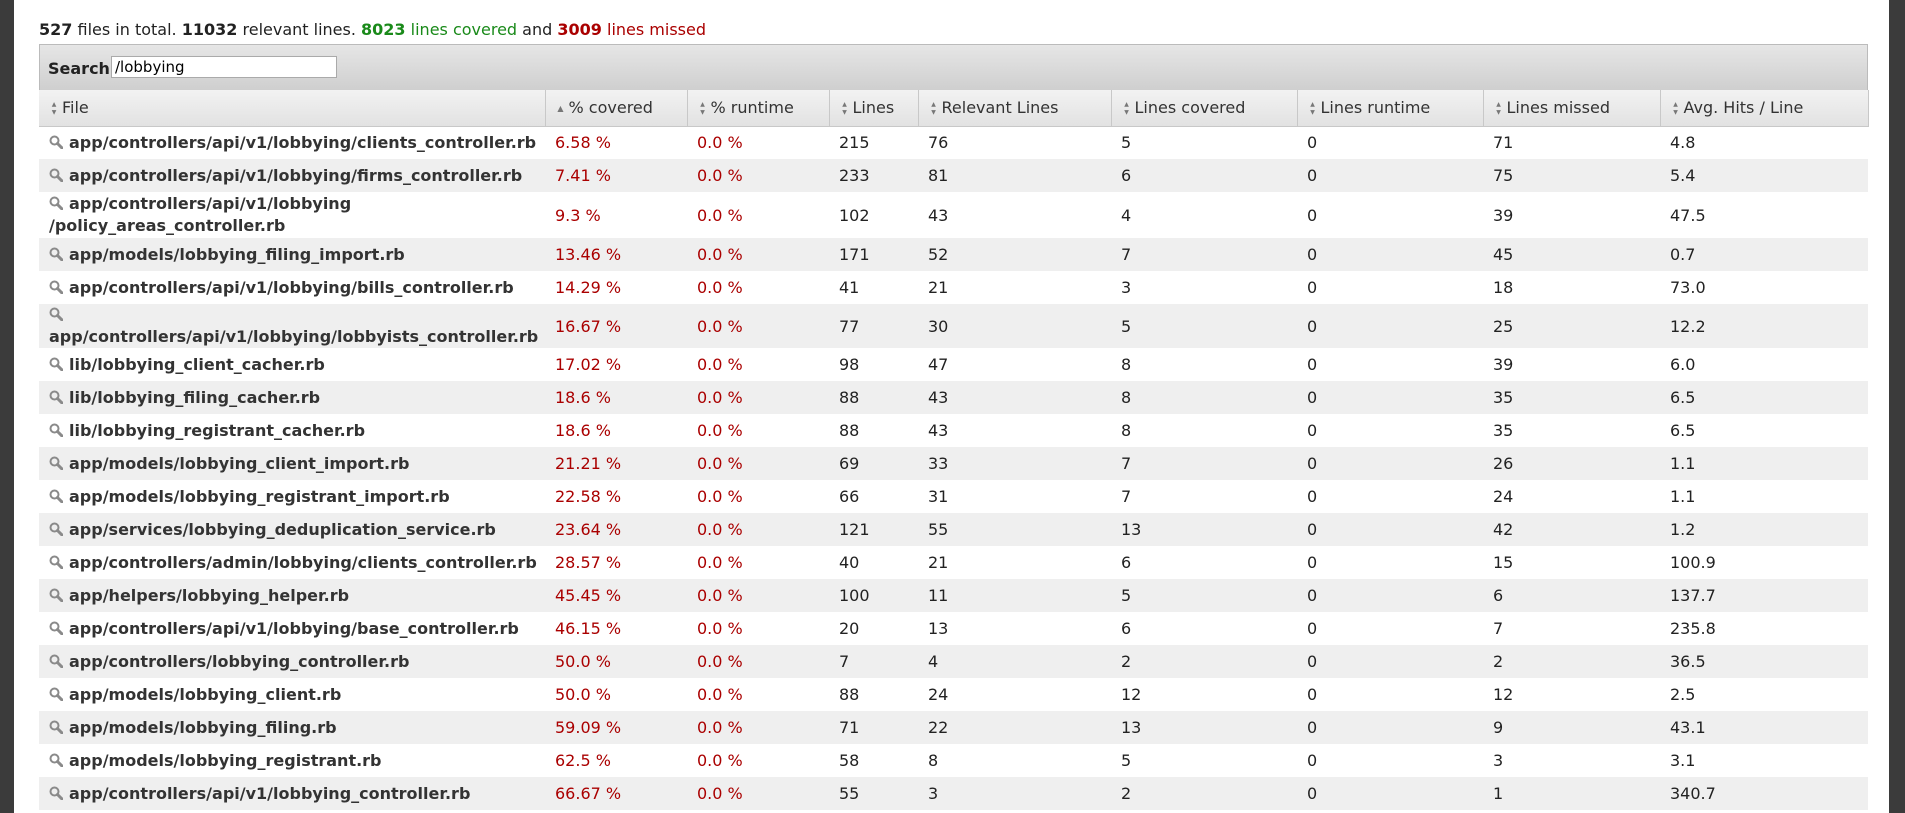 The image size is (1905, 813). Describe the element at coordinates (197, 364) in the screenshot. I see `file-link: lib/lobbying_client_cacher.rb` at that location.